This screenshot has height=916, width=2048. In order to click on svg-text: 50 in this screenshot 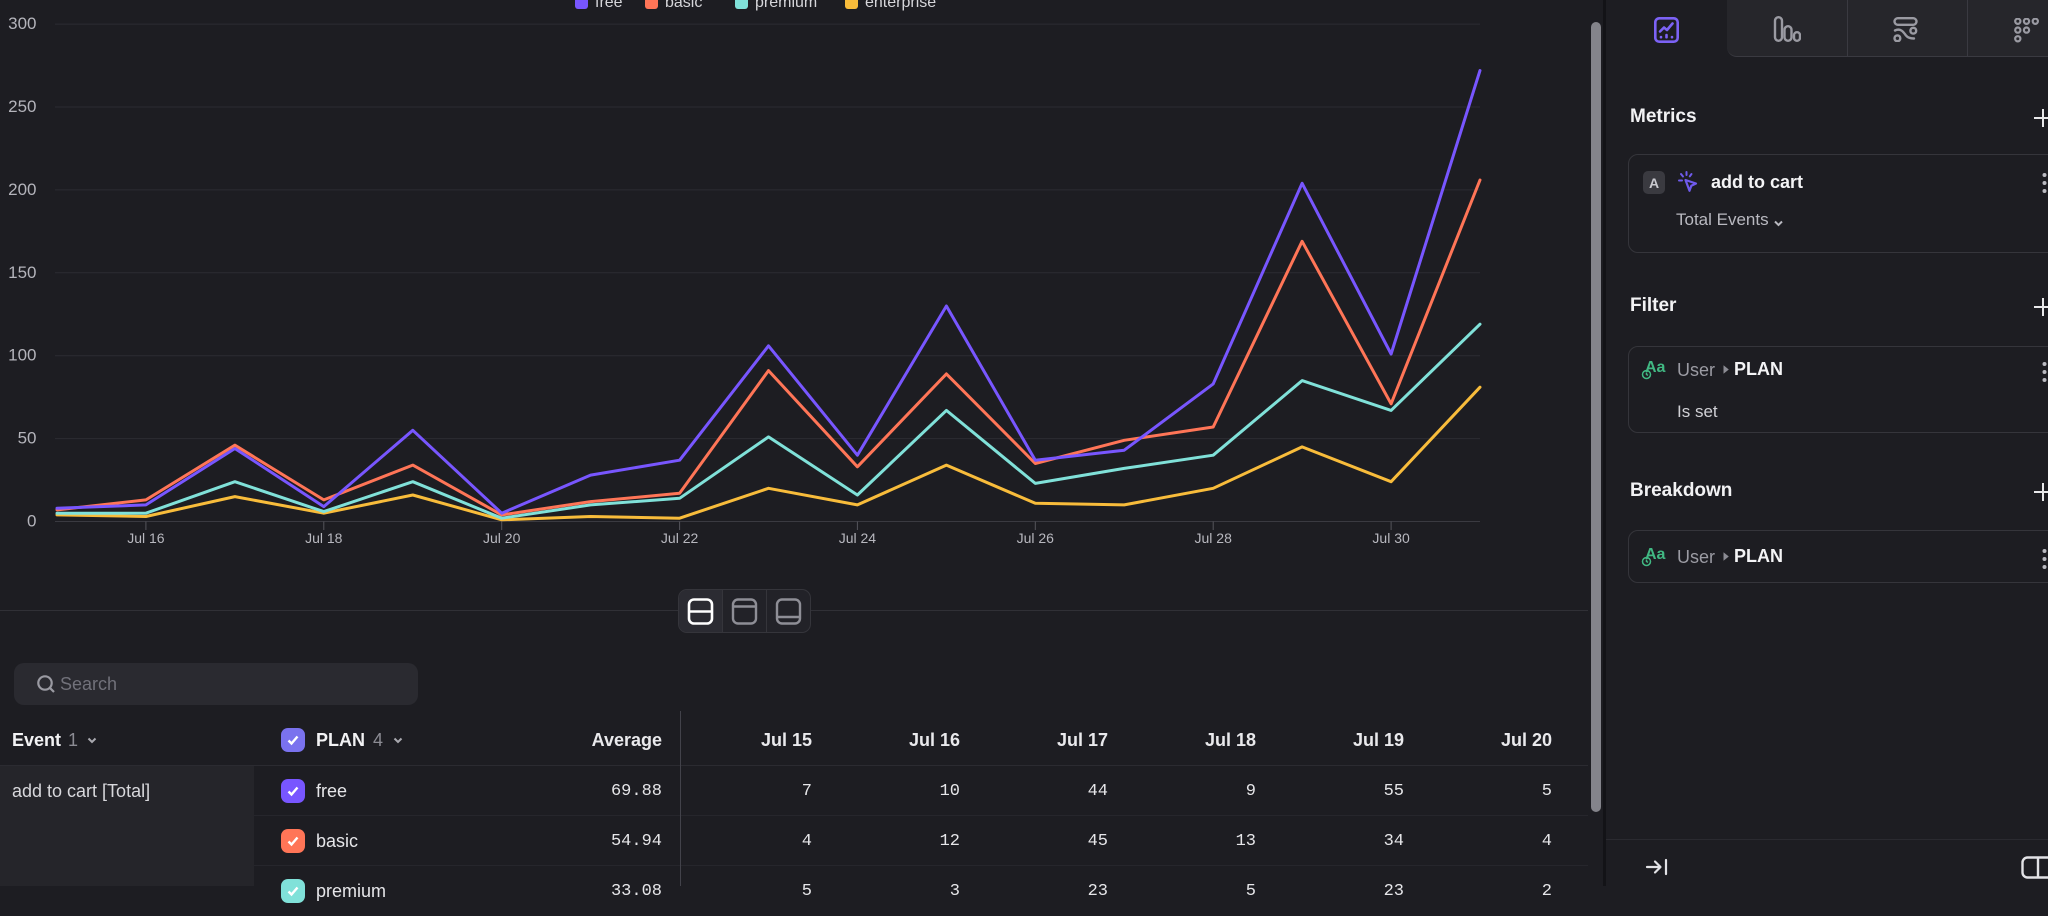, I will do `click(27, 438)`.